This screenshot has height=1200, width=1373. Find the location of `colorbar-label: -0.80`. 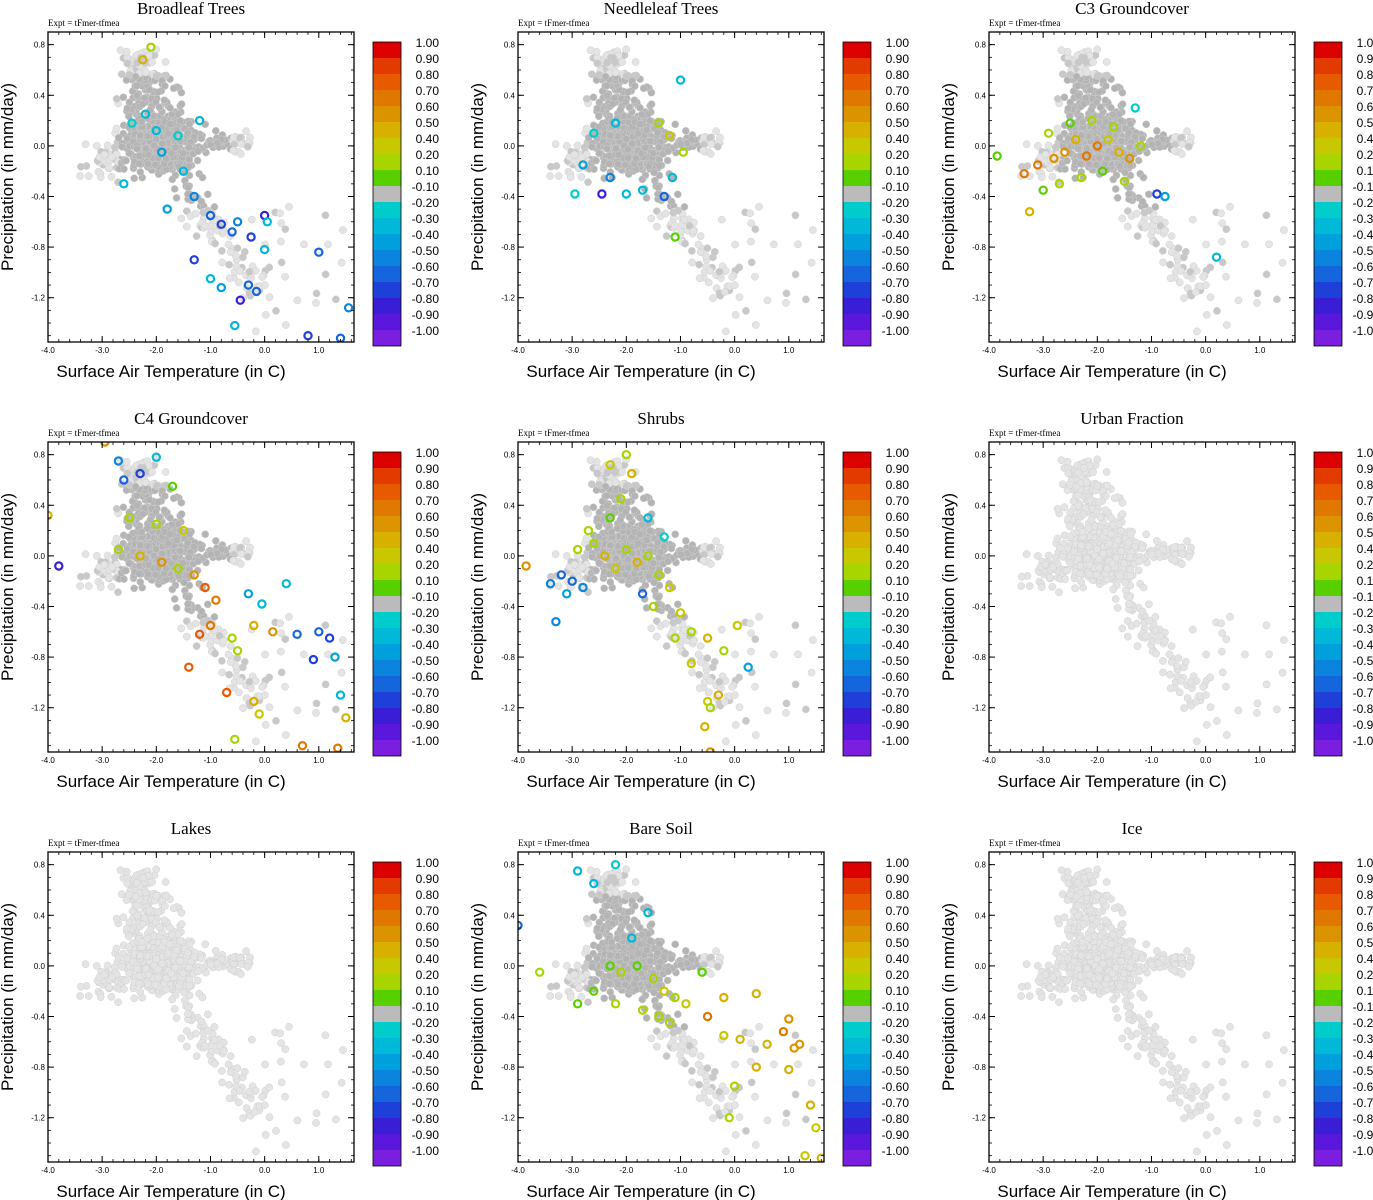

colorbar-label: -0.80 is located at coordinates (1363, 299).